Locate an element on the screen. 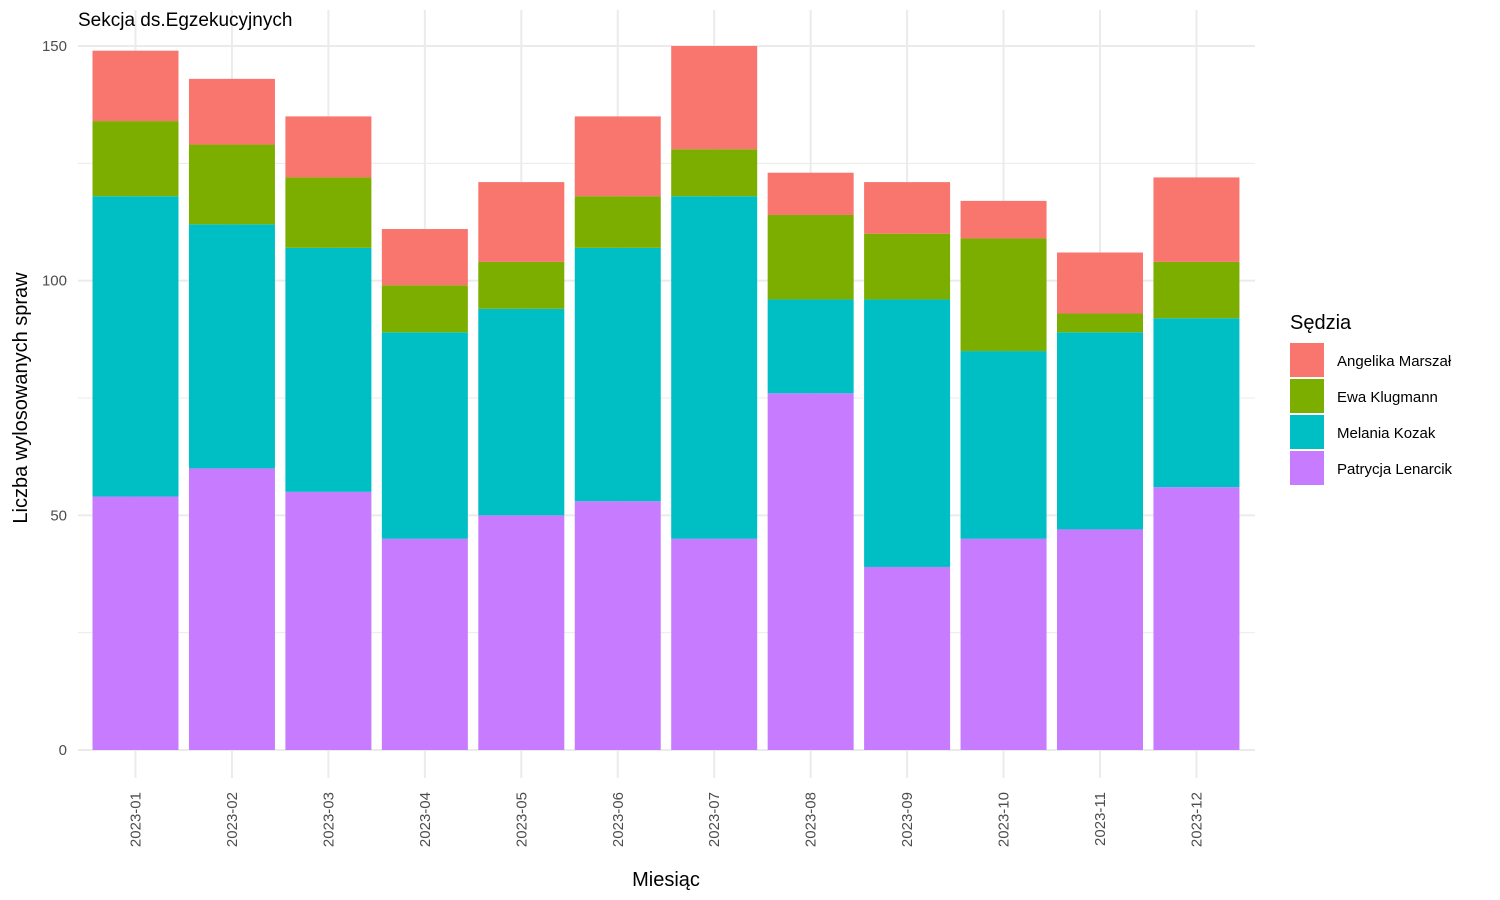 This screenshot has height=900, width=1500. x-tick-label: 2023-06 is located at coordinates (618, 819).